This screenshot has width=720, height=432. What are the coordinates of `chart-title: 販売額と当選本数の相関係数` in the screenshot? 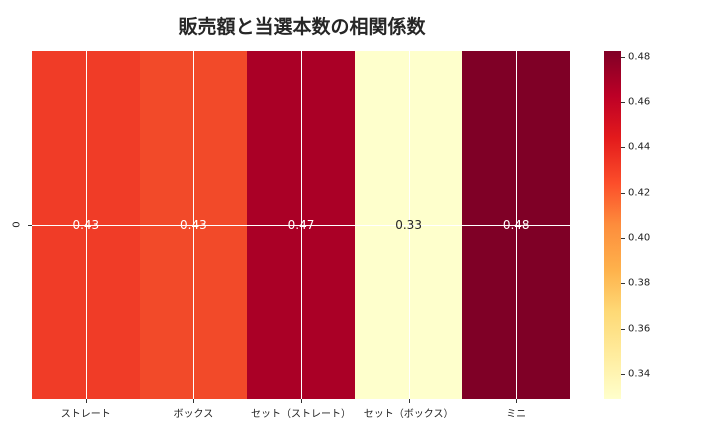 It's located at (302, 27).